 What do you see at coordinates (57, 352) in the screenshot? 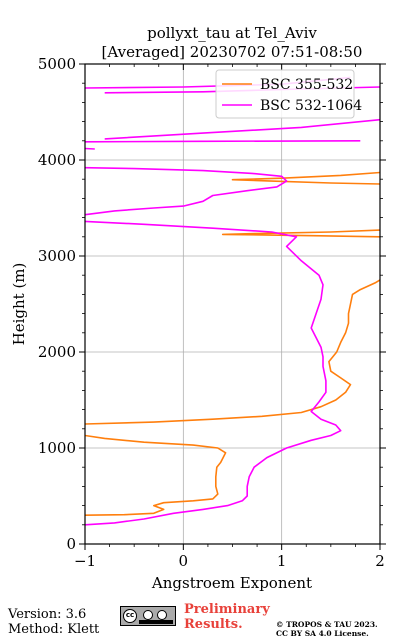
I see `y-tick-label: 2000` at bounding box center [57, 352].